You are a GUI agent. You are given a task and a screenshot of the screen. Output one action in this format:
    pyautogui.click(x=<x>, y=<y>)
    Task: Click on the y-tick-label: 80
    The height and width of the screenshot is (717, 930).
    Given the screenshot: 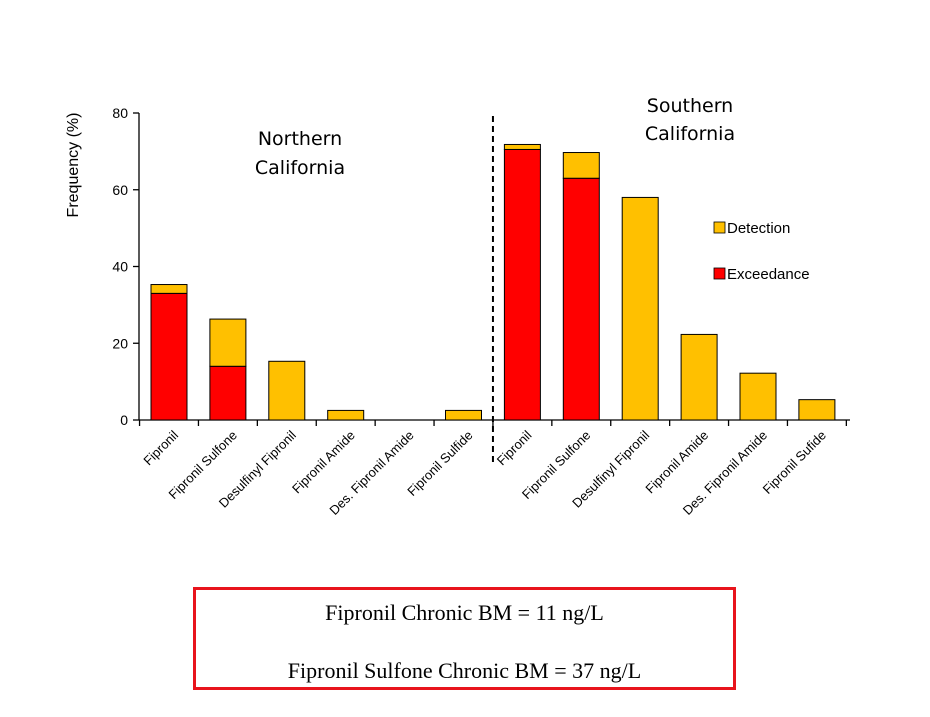 What is the action you would take?
    pyautogui.click(x=120, y=113)
    